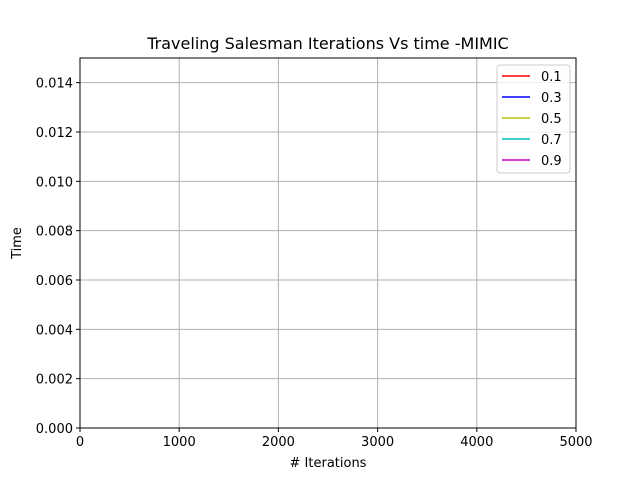  I want to click on y-tick-label: 0.000, so click(54, 429).